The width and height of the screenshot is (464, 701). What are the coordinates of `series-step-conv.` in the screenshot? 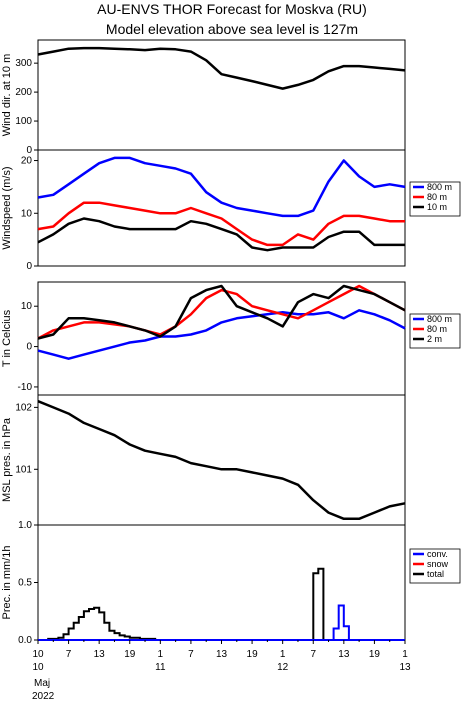 It's located at (226, 622).